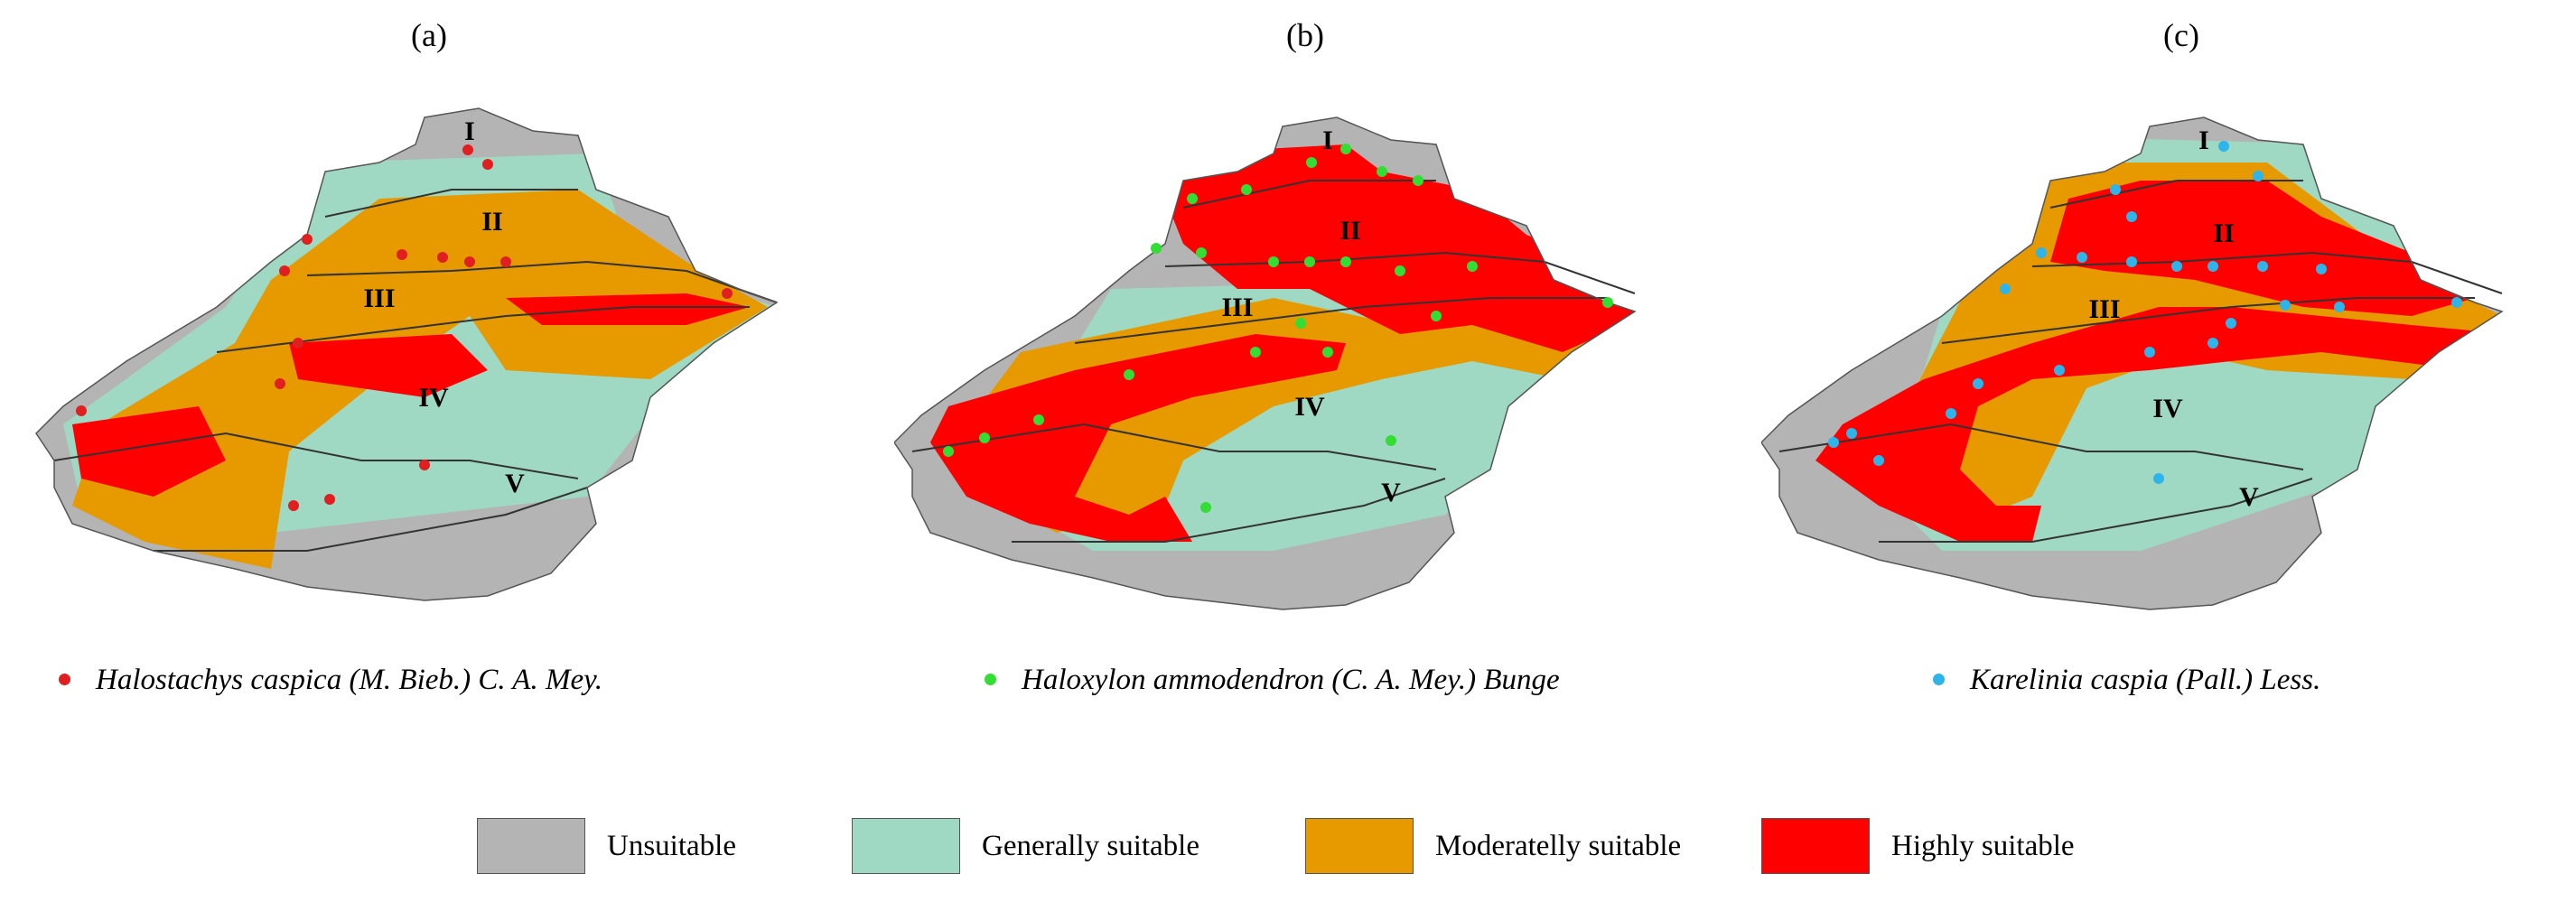 This screenshot has height=902, width=2576. I want to click on swatch-unsuitable, so click(531, 846).